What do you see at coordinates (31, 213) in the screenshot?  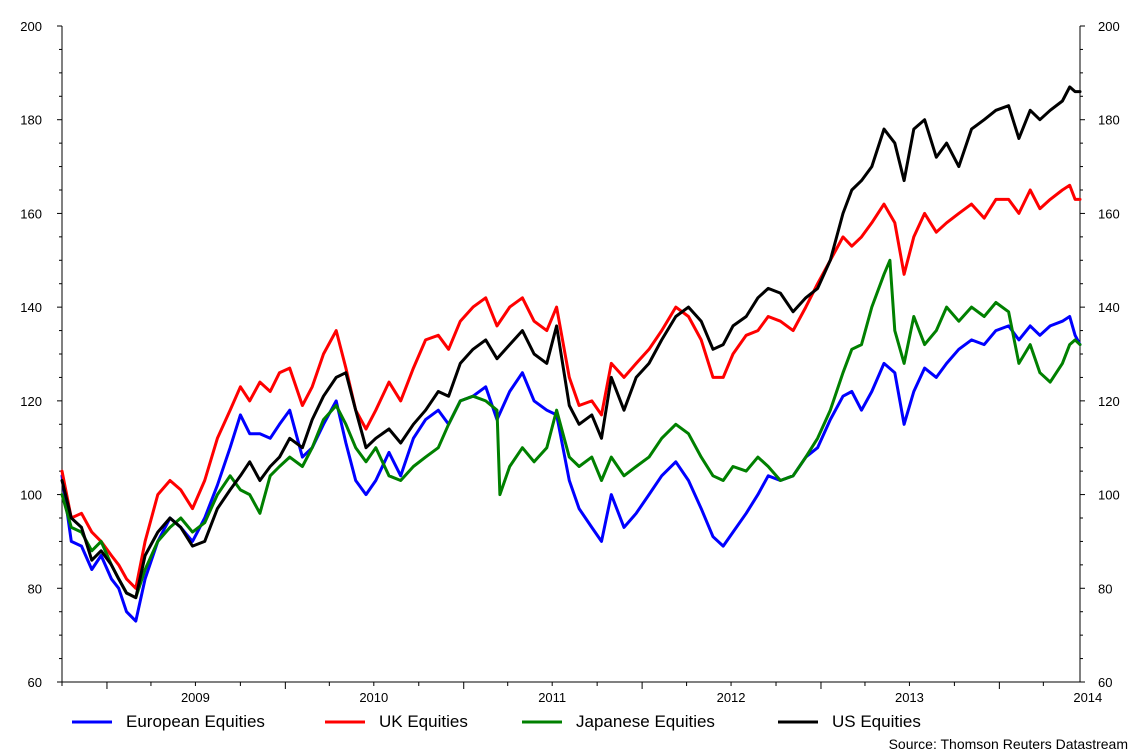 I see `y-tick-label-left: 160` at bounding box center [31, 213].